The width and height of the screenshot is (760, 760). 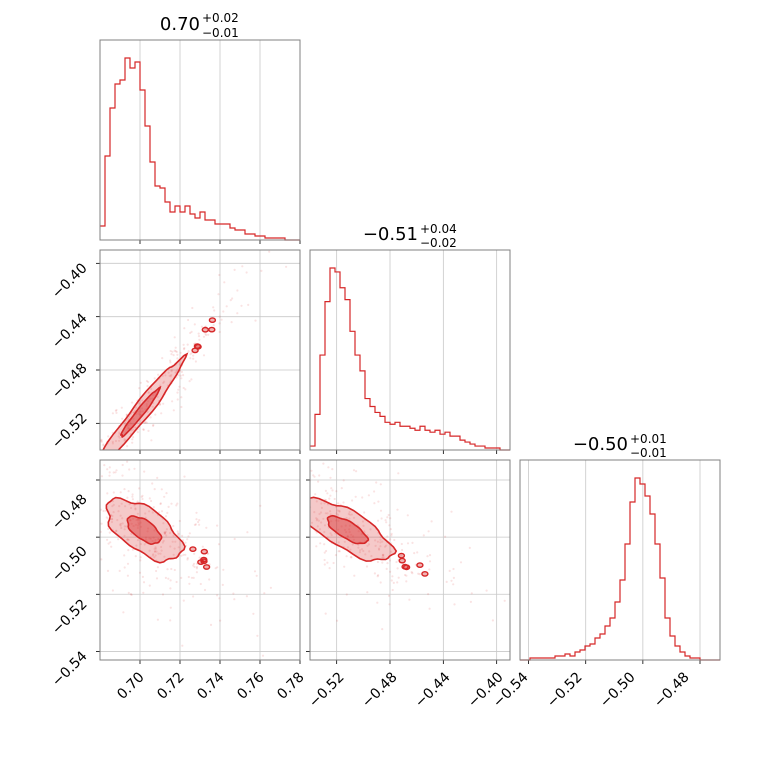 What do you see at coordinates (200, 350) in the screenshot?
I see `panel-frame` at bounding box center [200, 350].